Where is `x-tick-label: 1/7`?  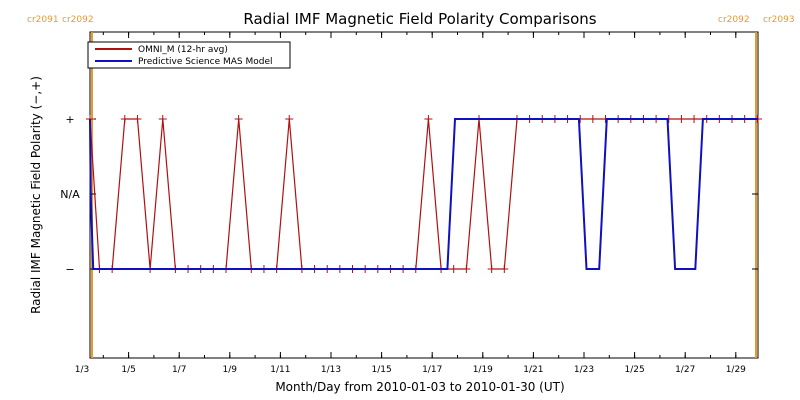 x-tick-label: 1/7 is located at coordinates (179, 370).